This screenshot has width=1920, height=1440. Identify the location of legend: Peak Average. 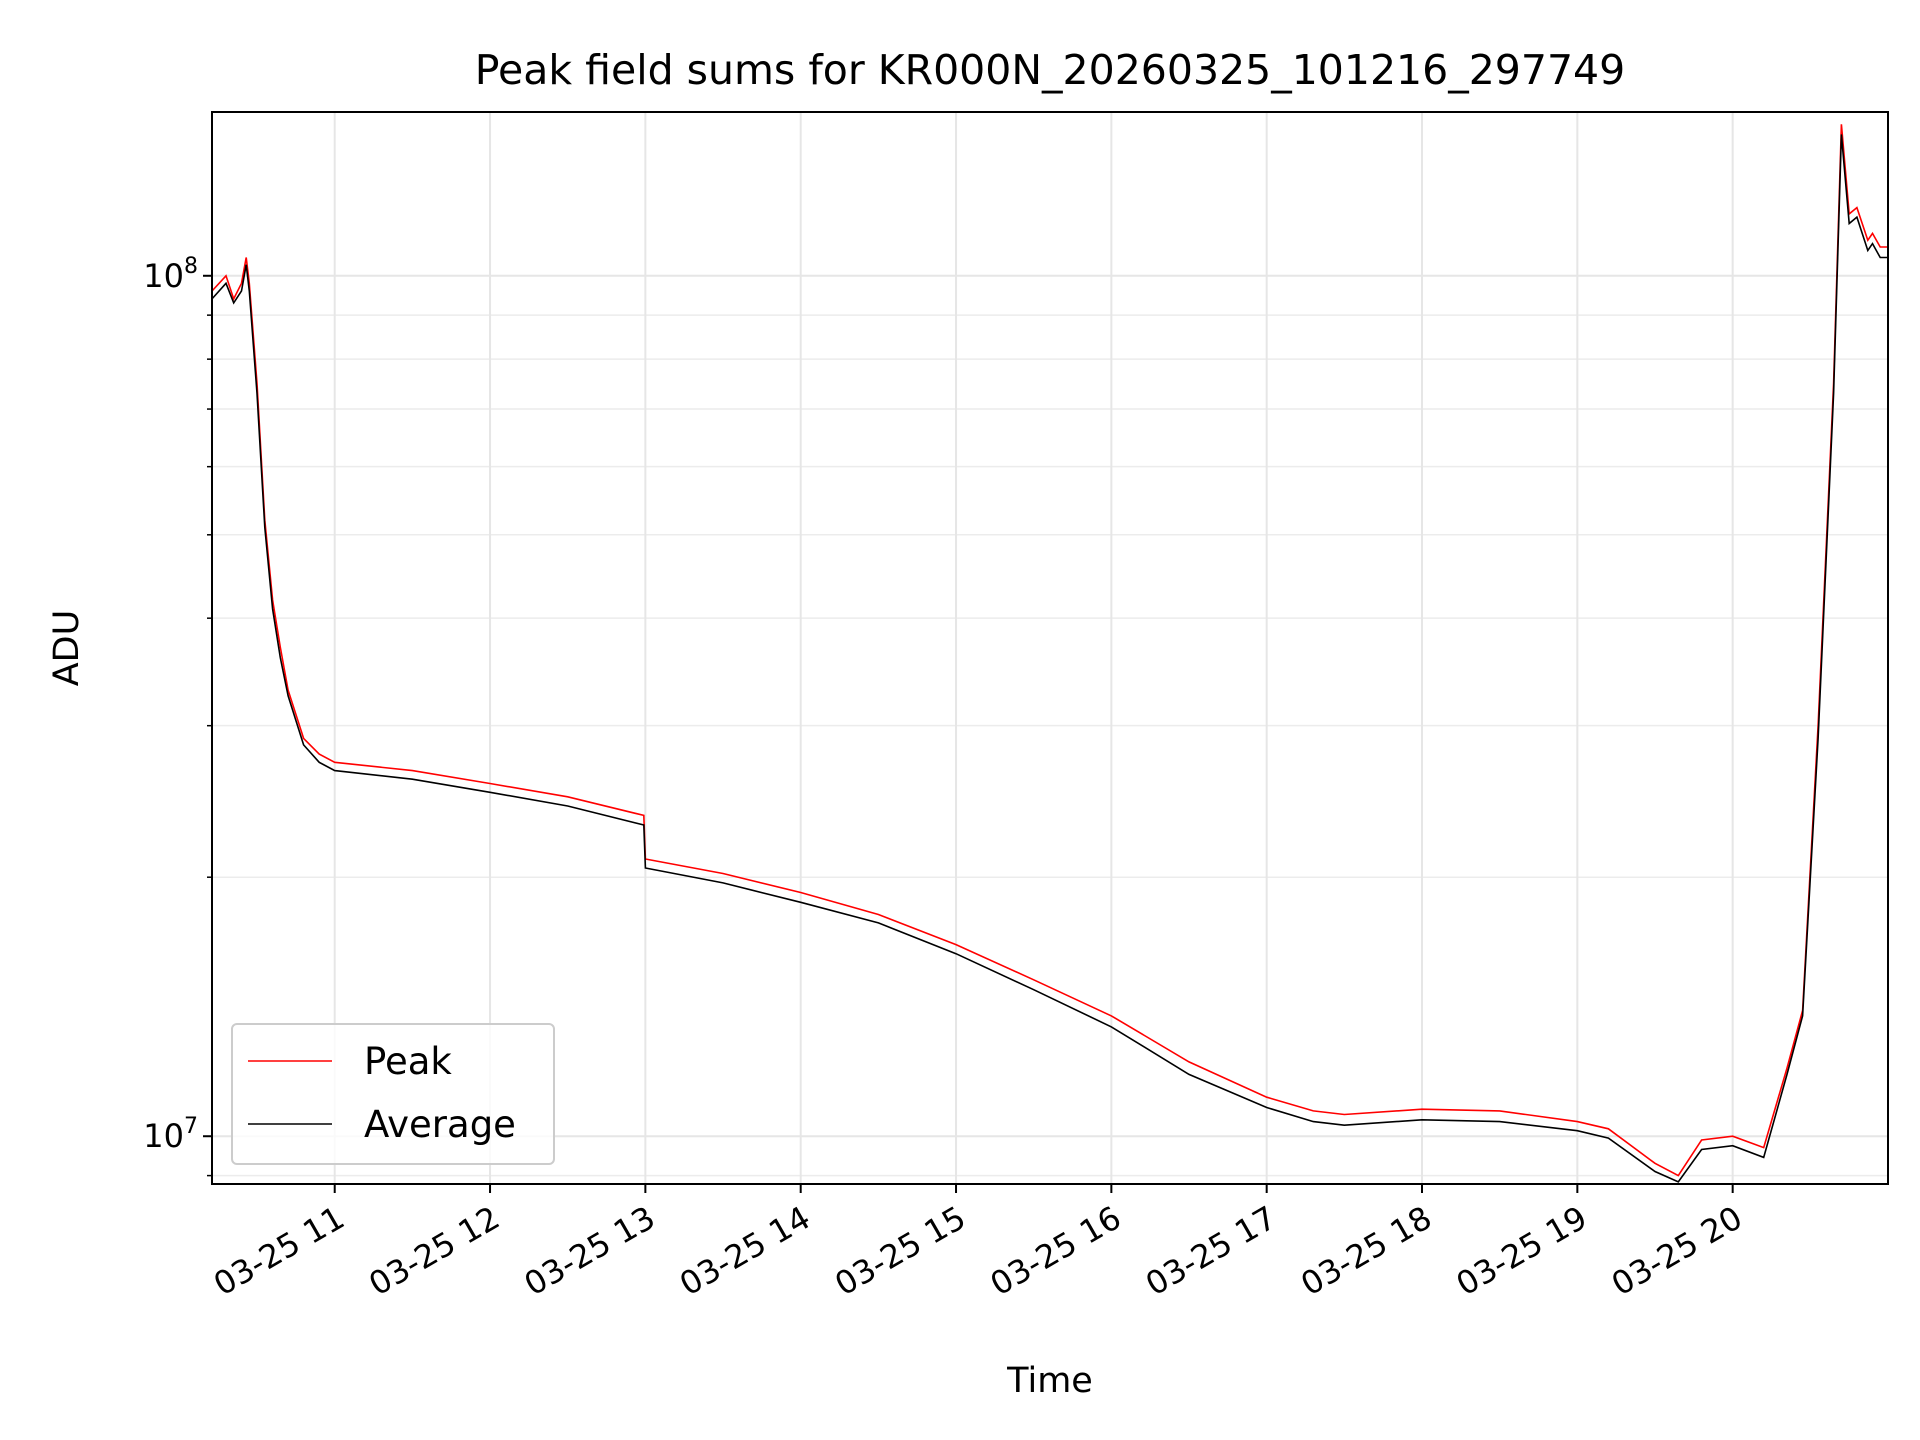
(393, 1094).